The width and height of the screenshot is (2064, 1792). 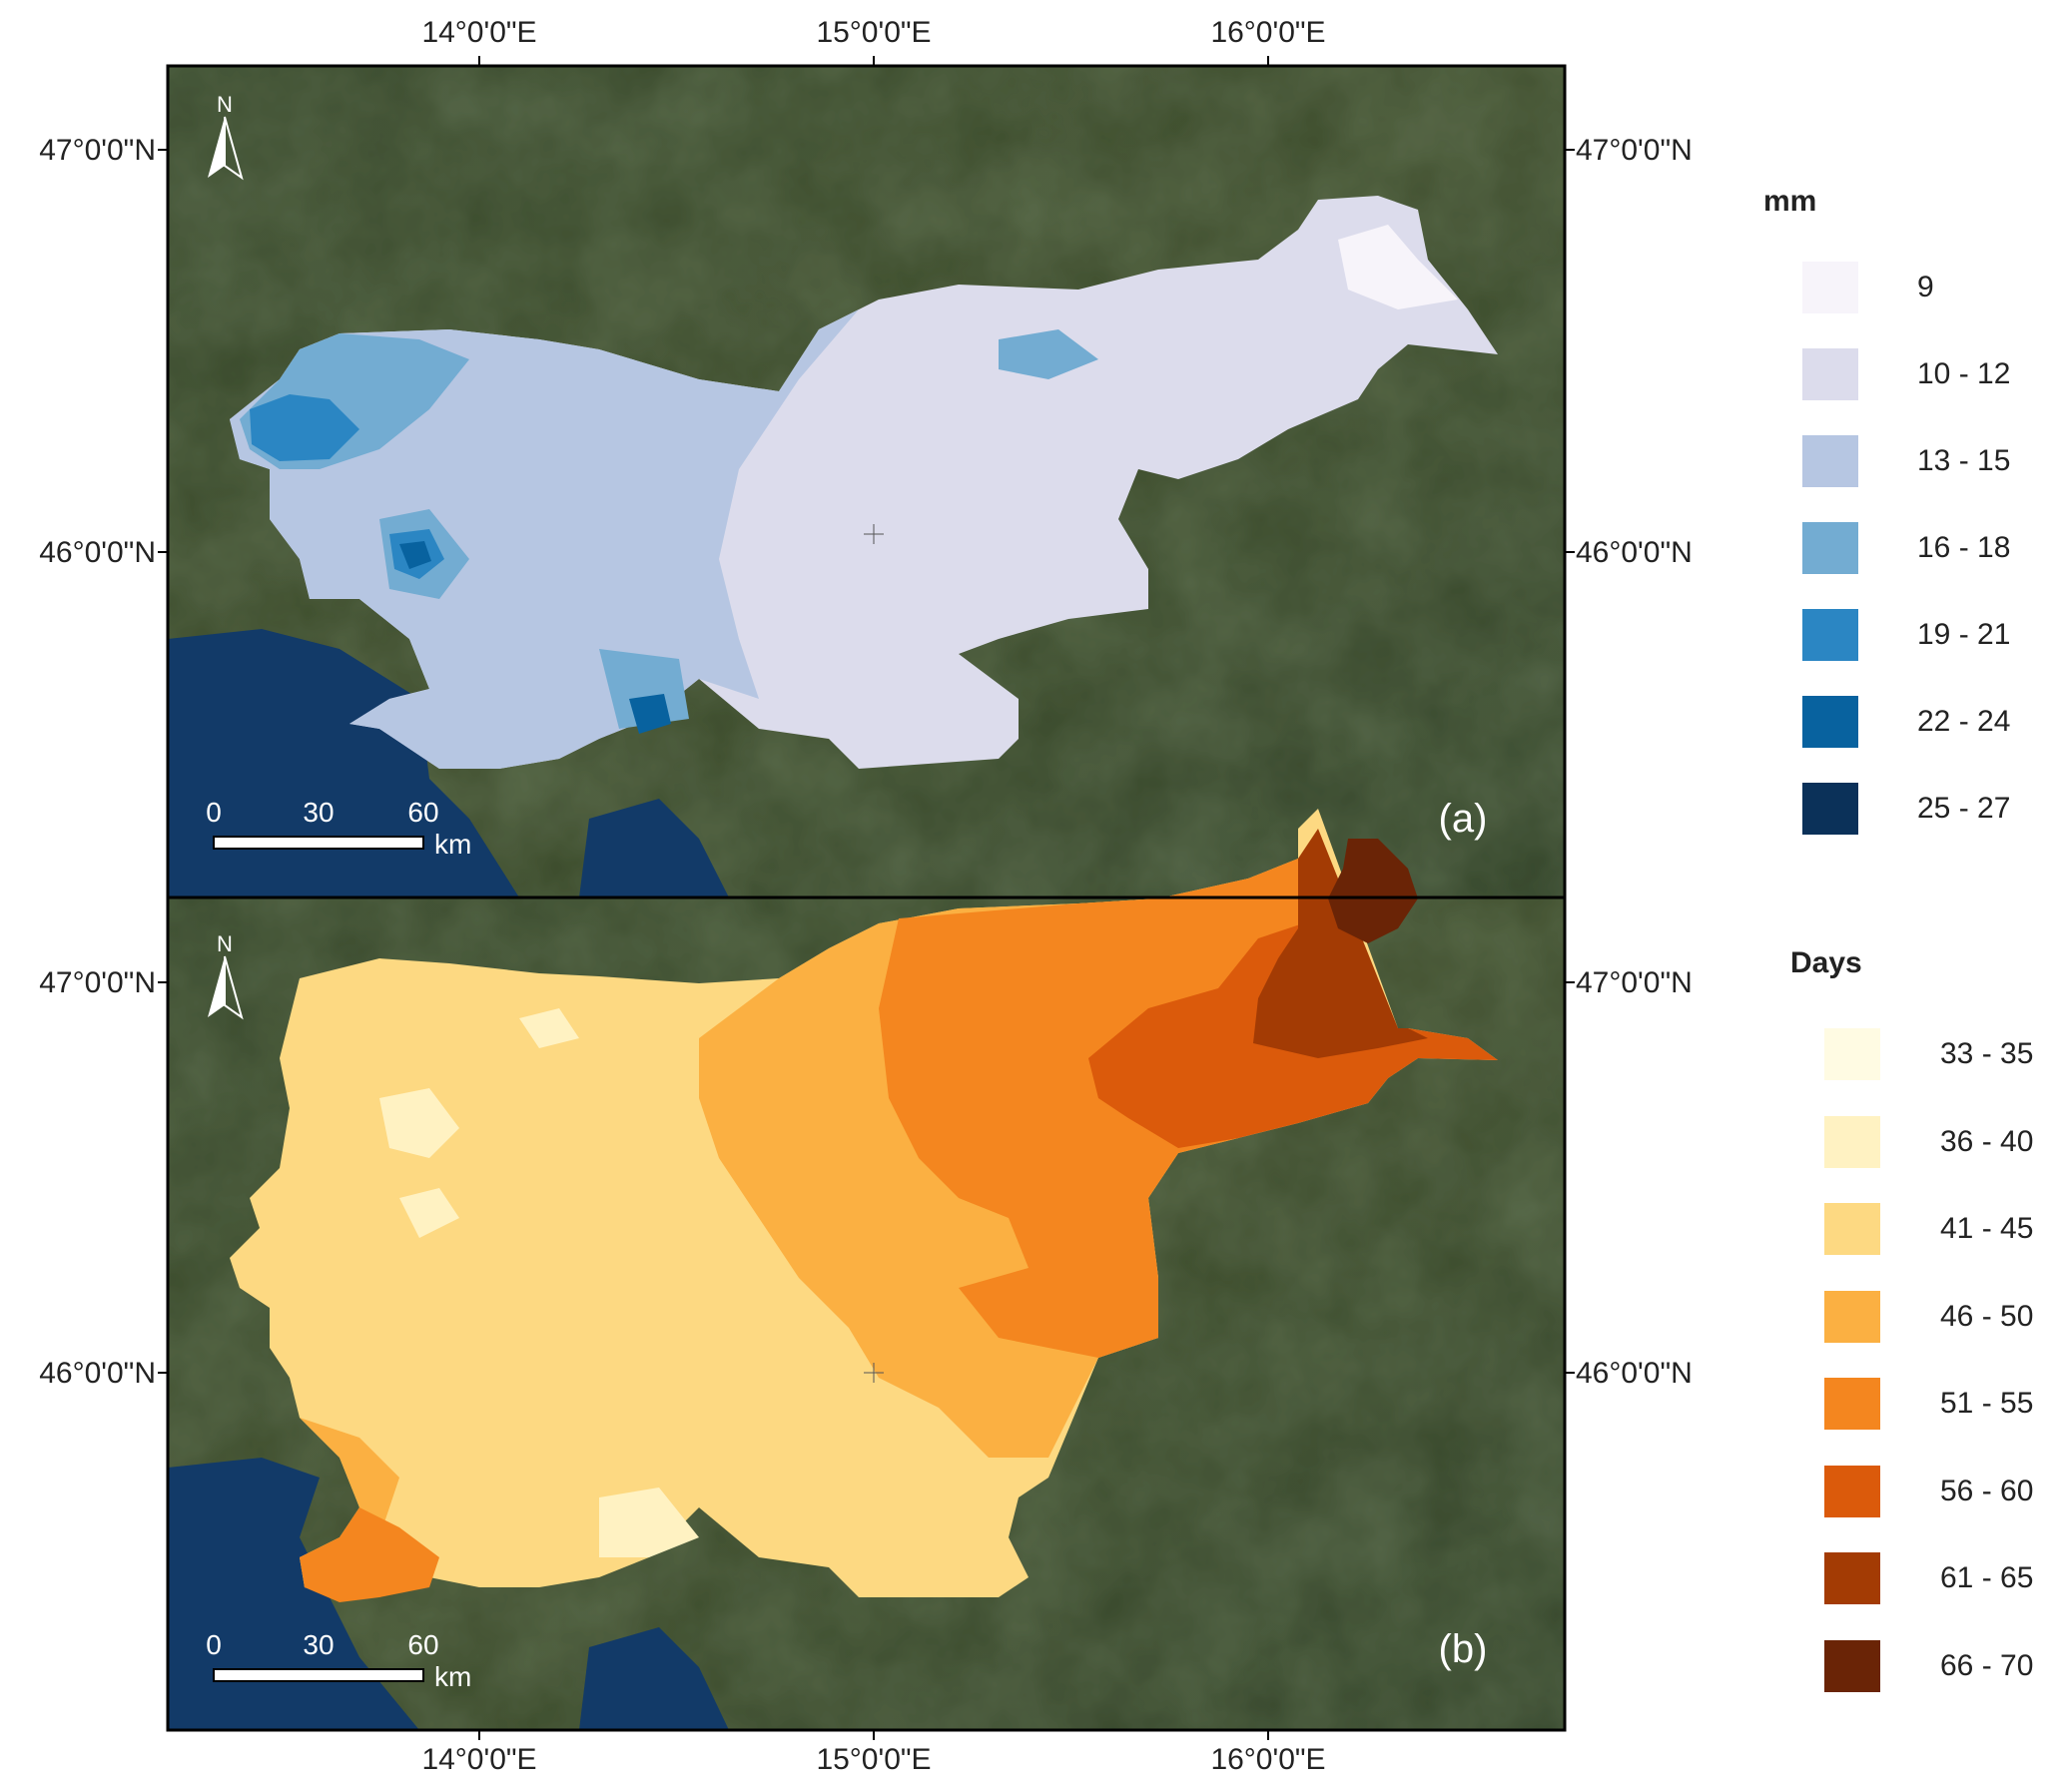 What do you see at coordinates (1987, 1053) in the screenshot?
I see `legend-label: 33 - 35` at bounding box center [1987, 1053].